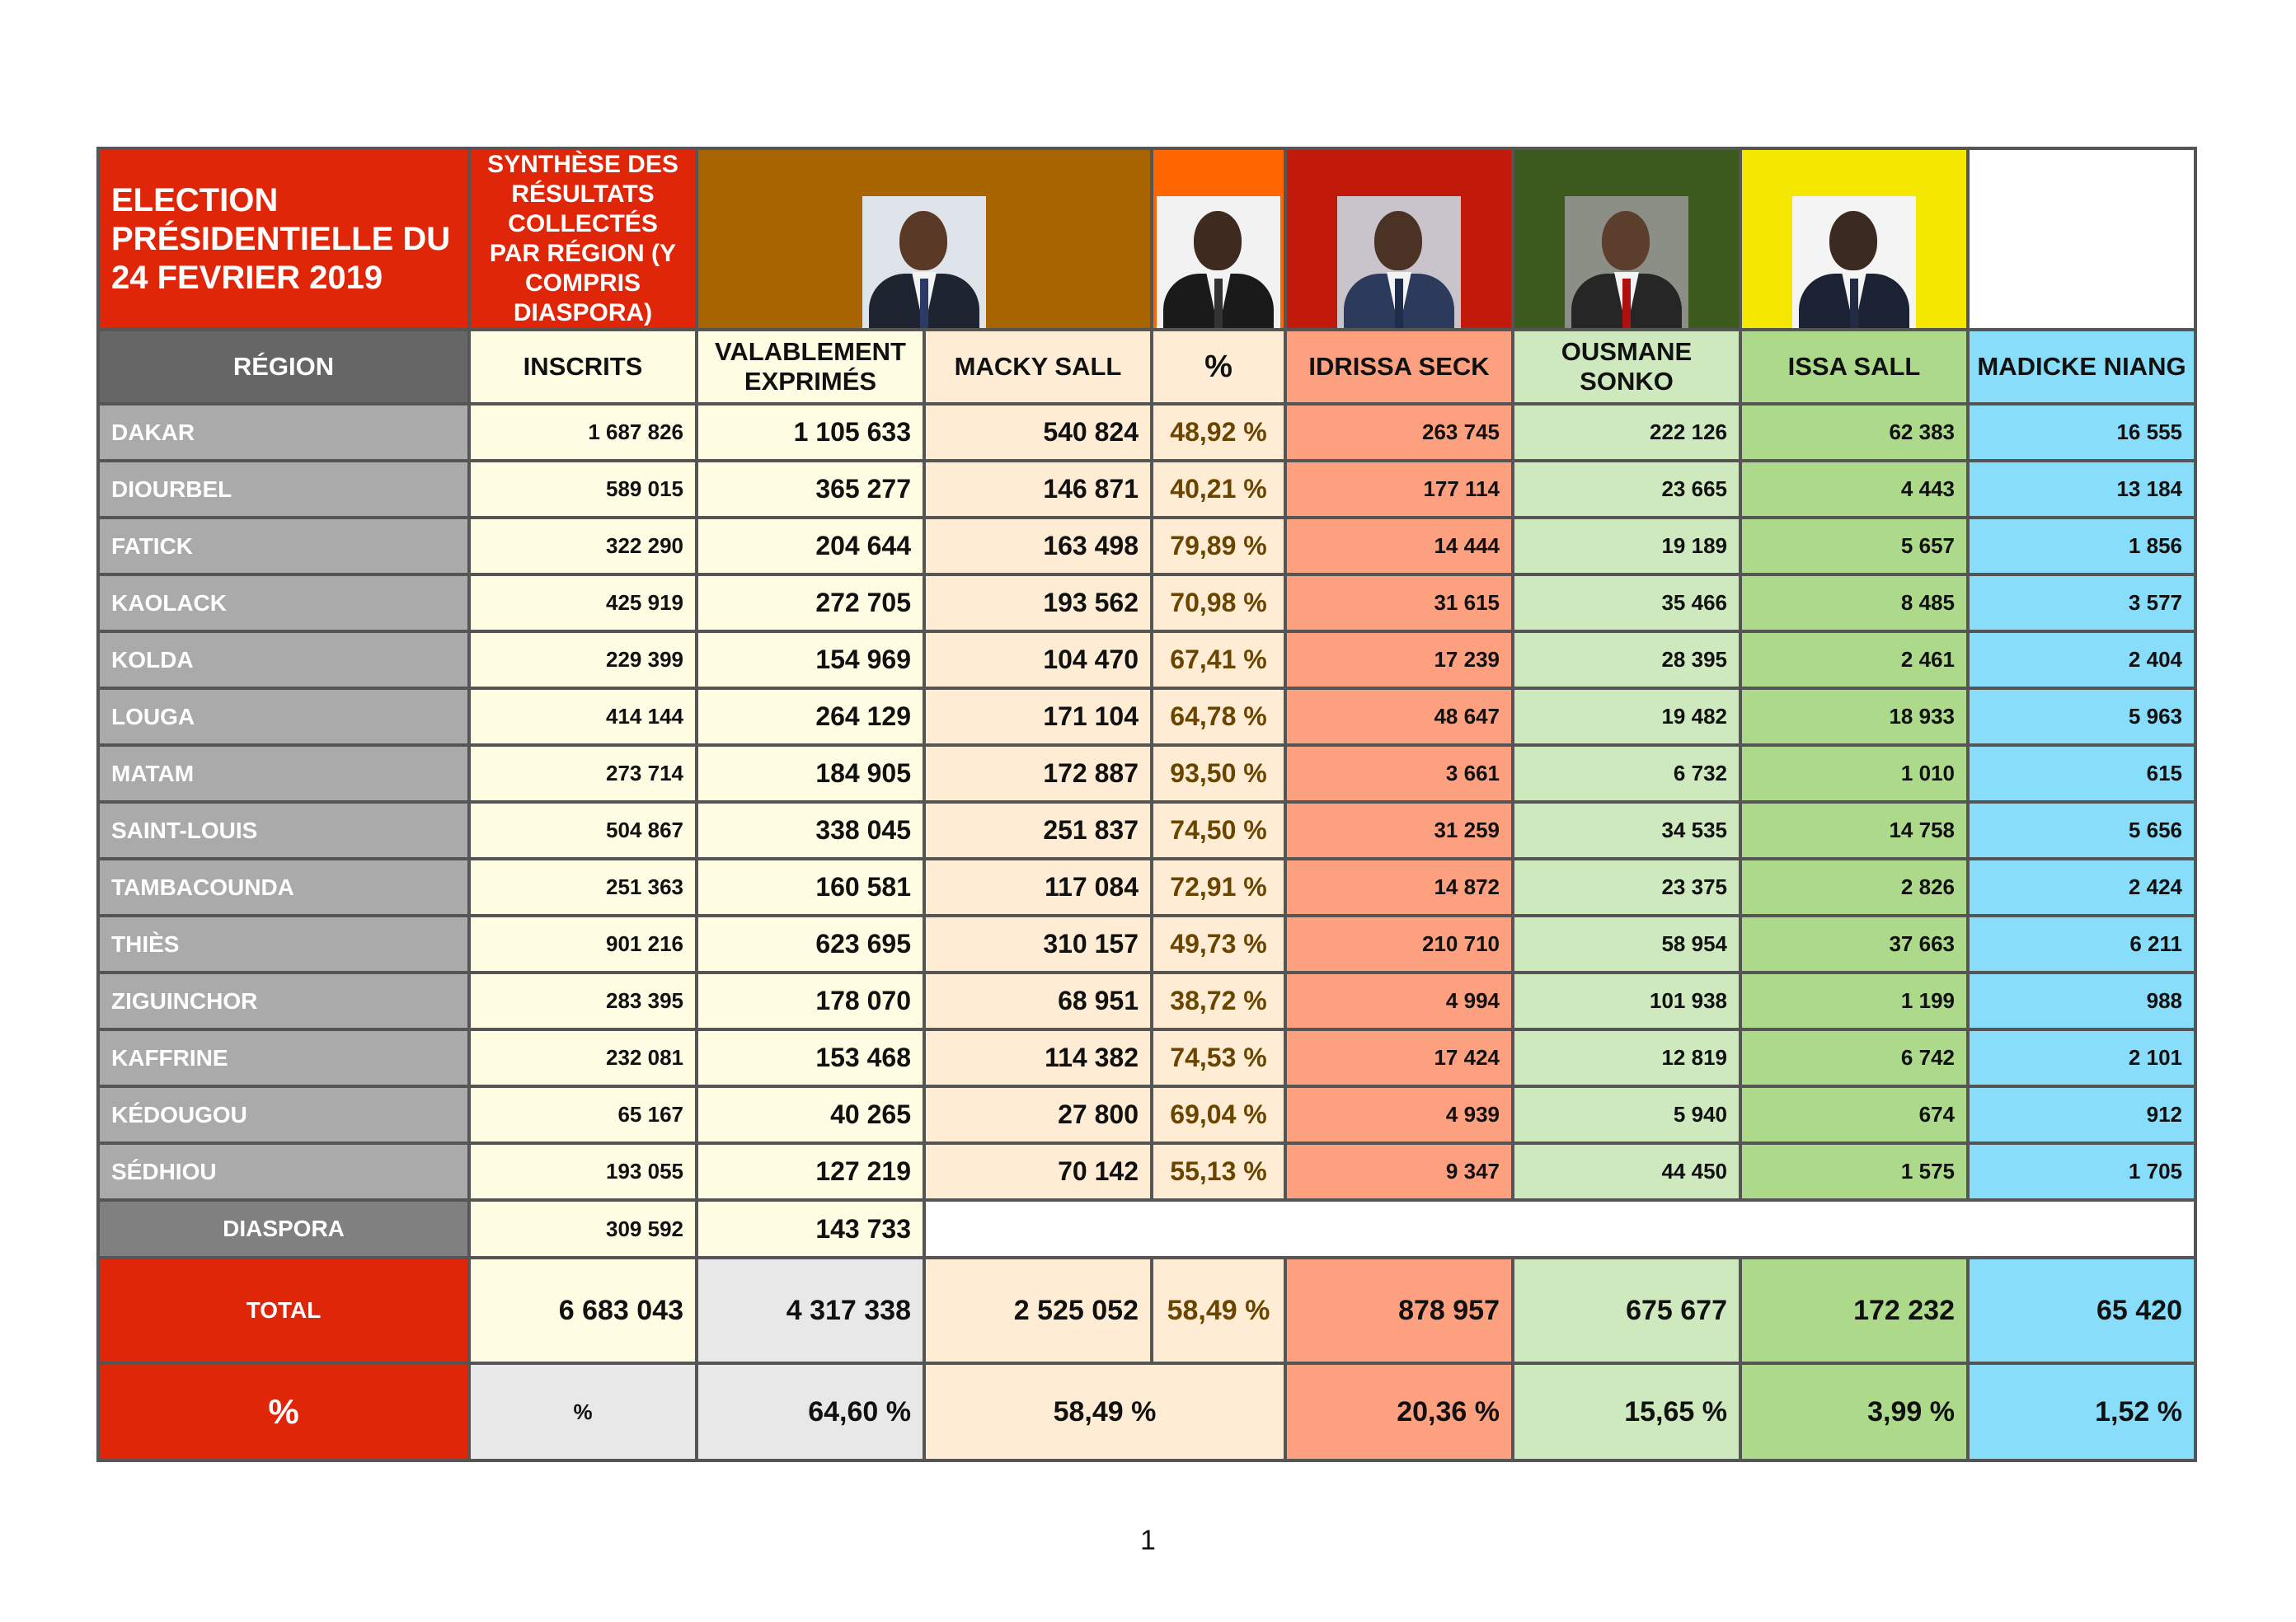  I want to click on idrissa-seck-votes: 177 114, so click(1399, 489).